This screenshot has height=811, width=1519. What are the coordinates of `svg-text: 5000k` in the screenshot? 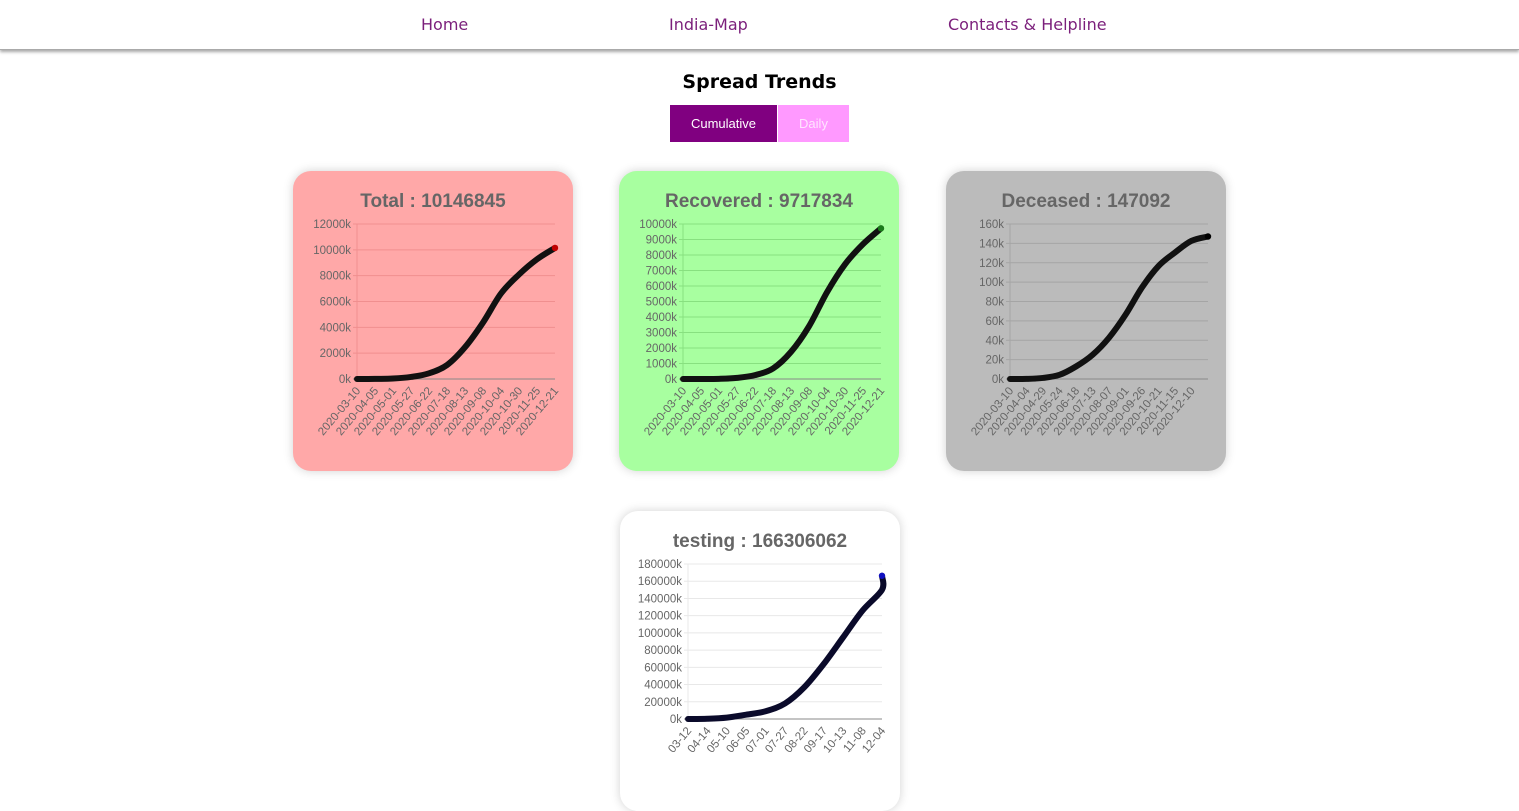 It's located at (662, 303).